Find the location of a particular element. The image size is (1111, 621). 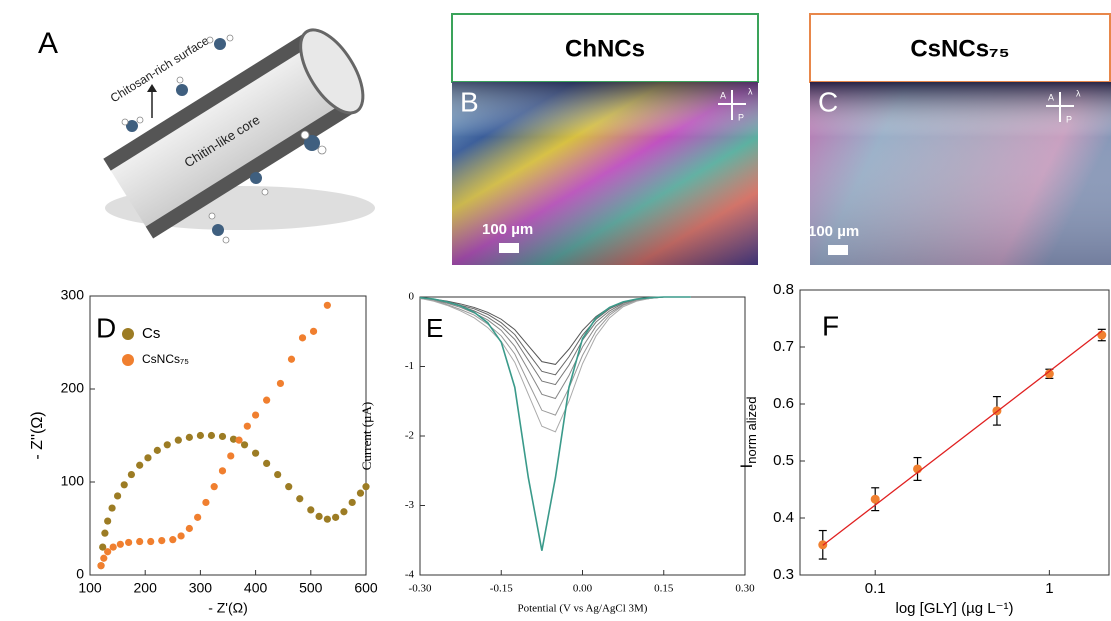

y-axis-label-sub: norm alized is located at coordinates (751, 430).